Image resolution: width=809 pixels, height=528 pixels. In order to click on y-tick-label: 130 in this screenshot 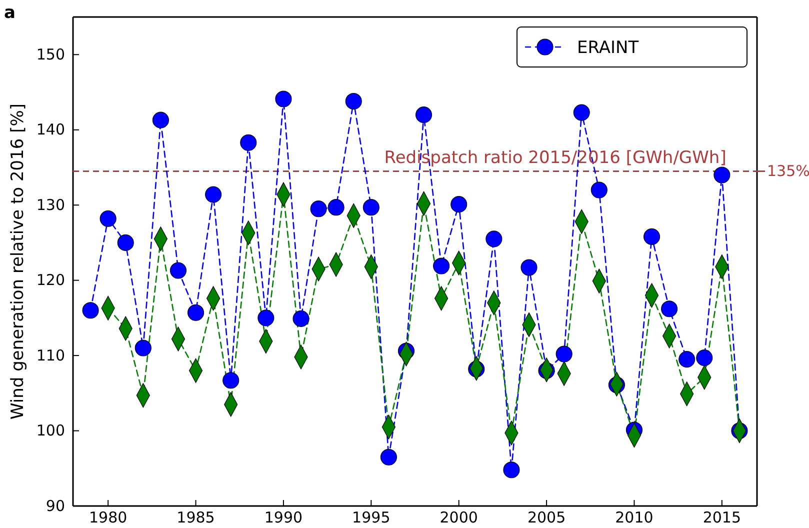, I will do `click(50, 205)`.